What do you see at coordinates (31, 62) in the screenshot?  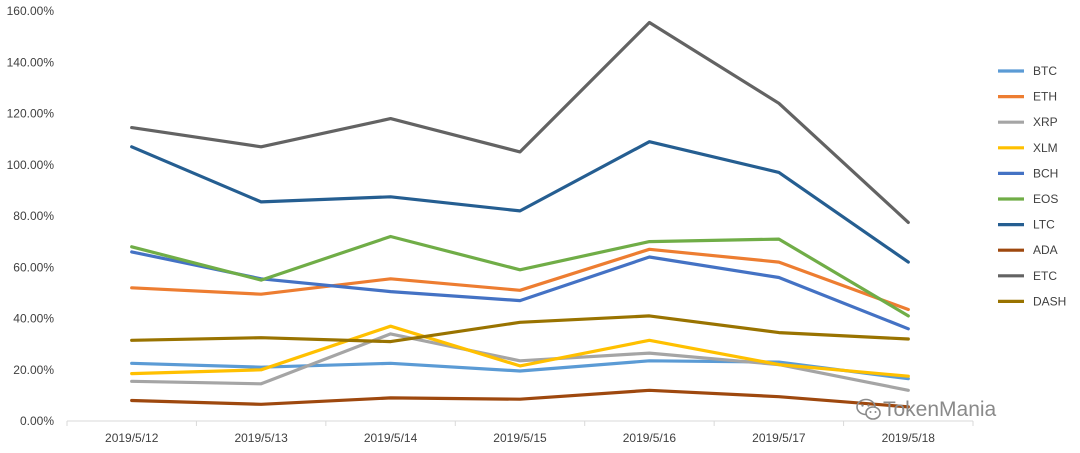 I see `y-tick-label: 140.00%` at bounding box center [31, 62].